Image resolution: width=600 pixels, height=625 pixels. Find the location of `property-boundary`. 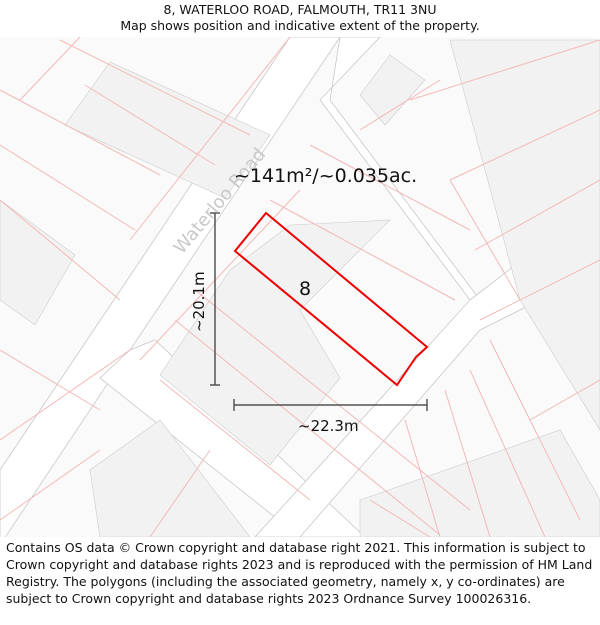

property-boundary is located at coordinates (331, 299).